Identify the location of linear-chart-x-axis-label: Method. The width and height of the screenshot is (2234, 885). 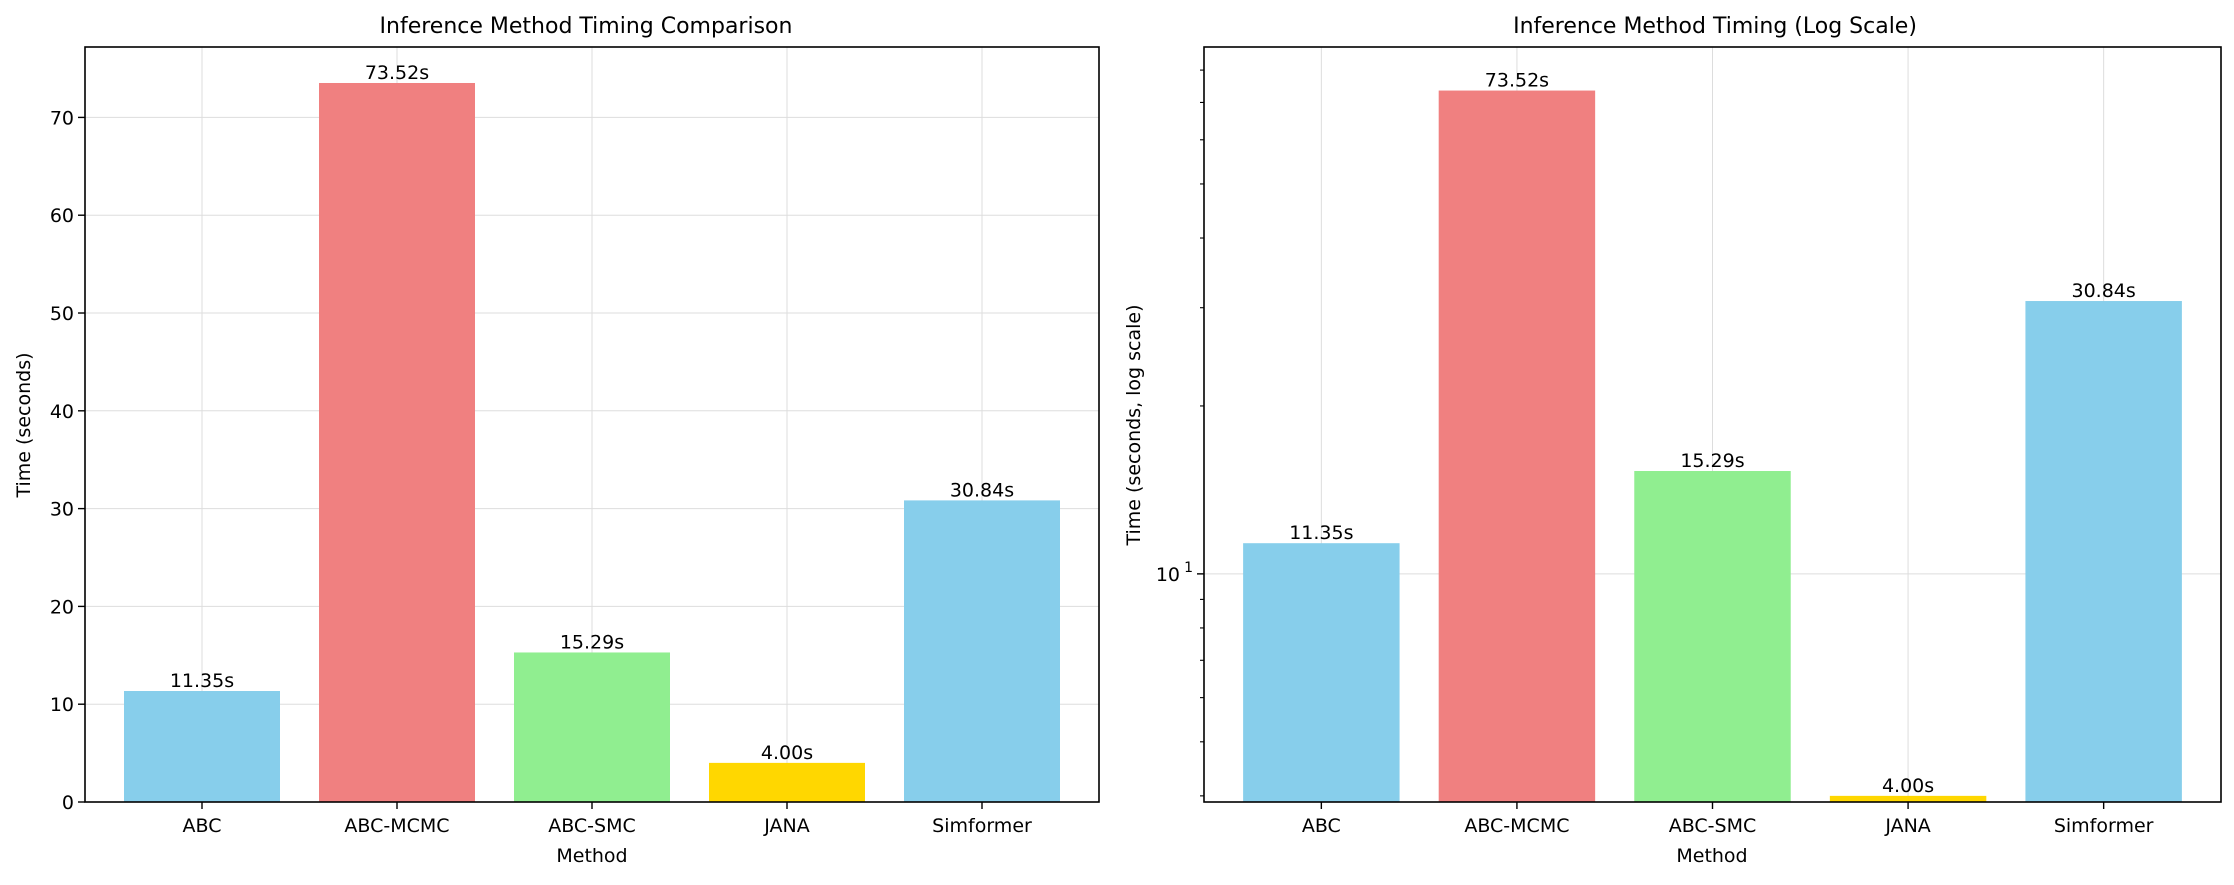
(591, 856).